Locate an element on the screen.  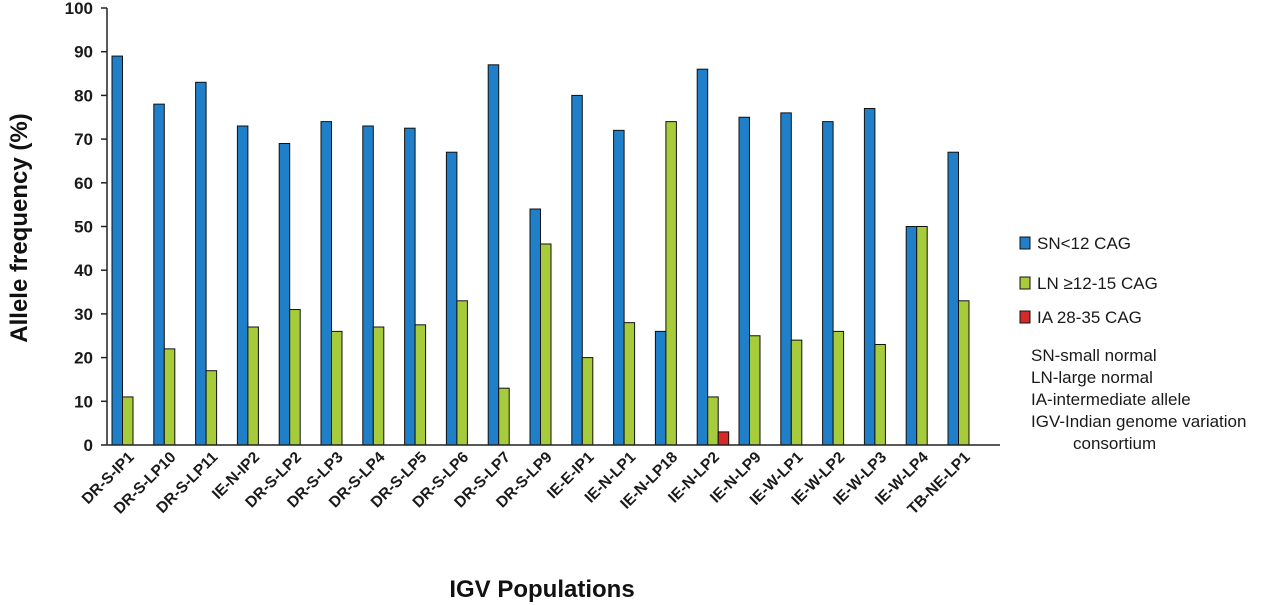
y-tick-label: 100 is located at coordinates (79, 9).